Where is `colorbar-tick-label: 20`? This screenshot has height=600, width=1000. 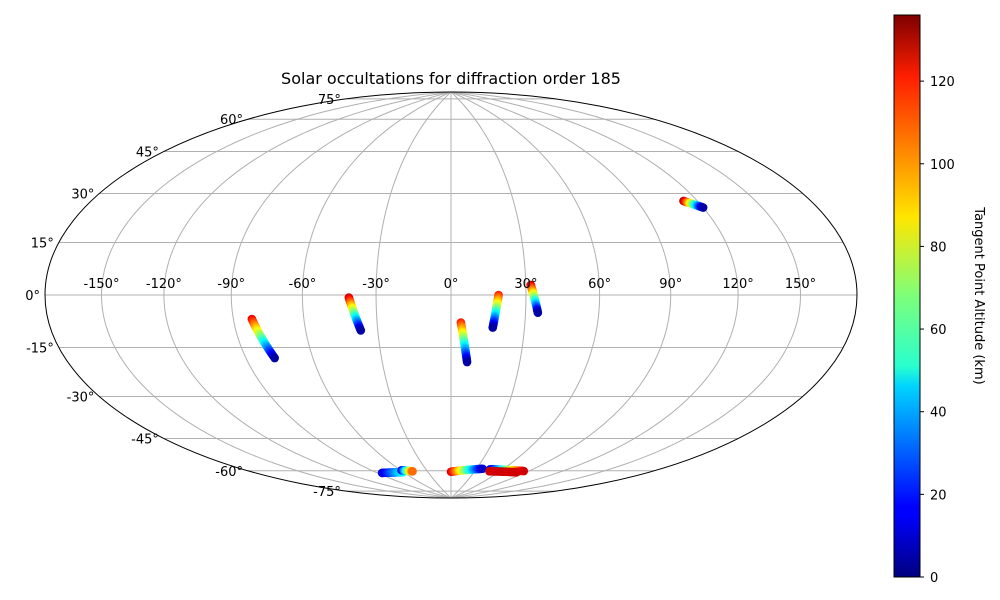
colorbar-tick-label: 20 is located at coordinates (938, 495).